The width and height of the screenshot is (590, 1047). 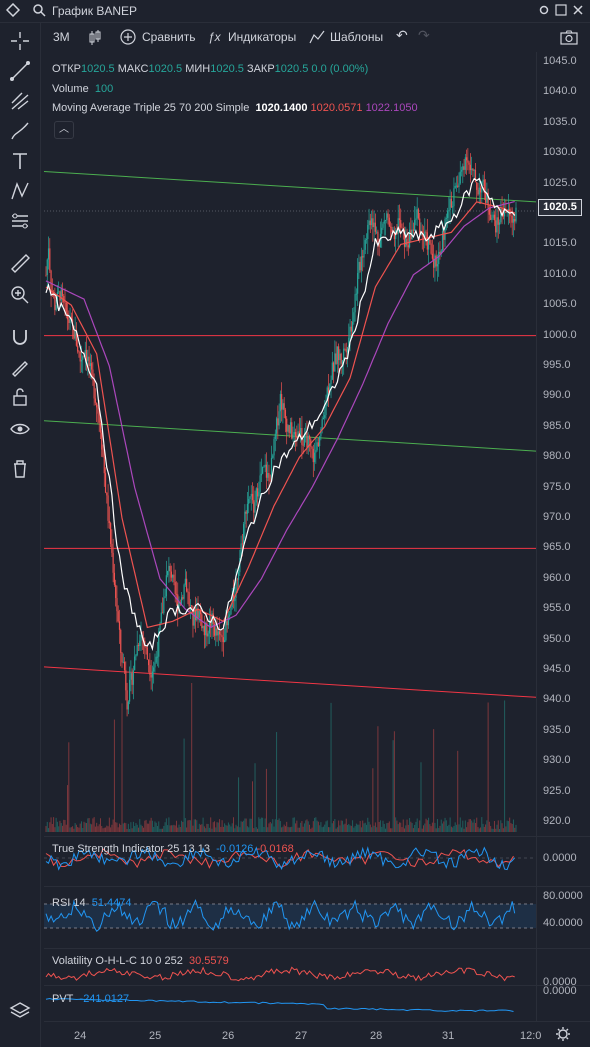 What do you see at coordinates (561, 10) in the screenshot?
I see `popout-icon` at bounding box center [561, 10].